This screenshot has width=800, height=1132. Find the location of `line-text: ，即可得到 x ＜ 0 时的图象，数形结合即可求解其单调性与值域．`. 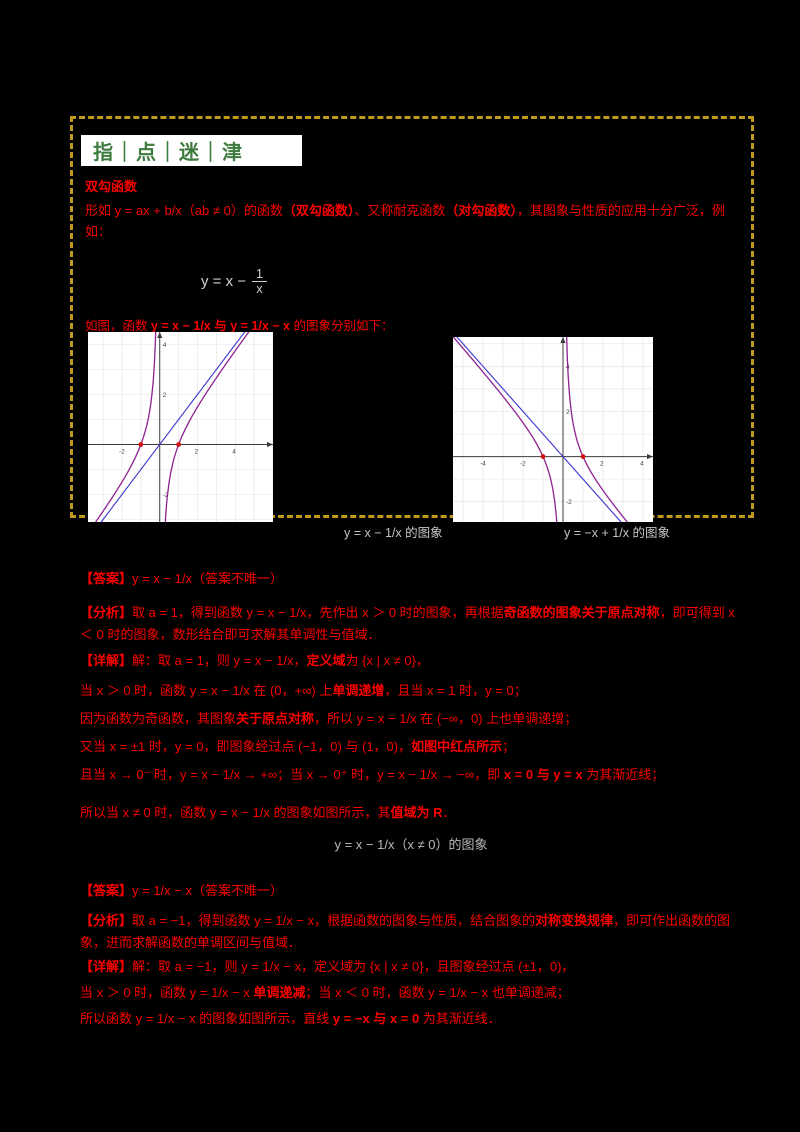

line-text: ，即可得到 x ＜ 0 时的图象，数形结合即可求解其单调性与值域． is located at coordinates (407, 624).